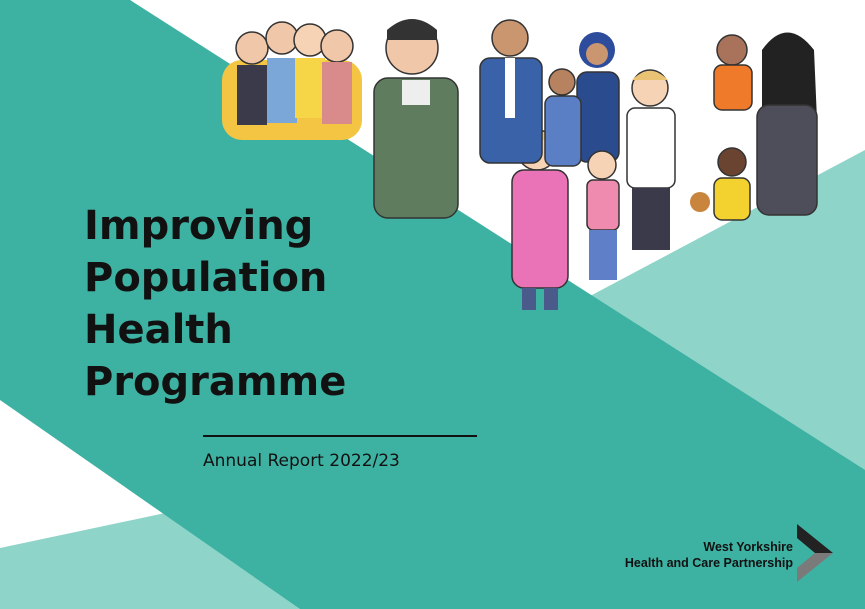 The image size is (865, 609). What do you see at coordinates (292, 80) in the screenshot?
I see `family-group-left` at bounding box center [292, 80].